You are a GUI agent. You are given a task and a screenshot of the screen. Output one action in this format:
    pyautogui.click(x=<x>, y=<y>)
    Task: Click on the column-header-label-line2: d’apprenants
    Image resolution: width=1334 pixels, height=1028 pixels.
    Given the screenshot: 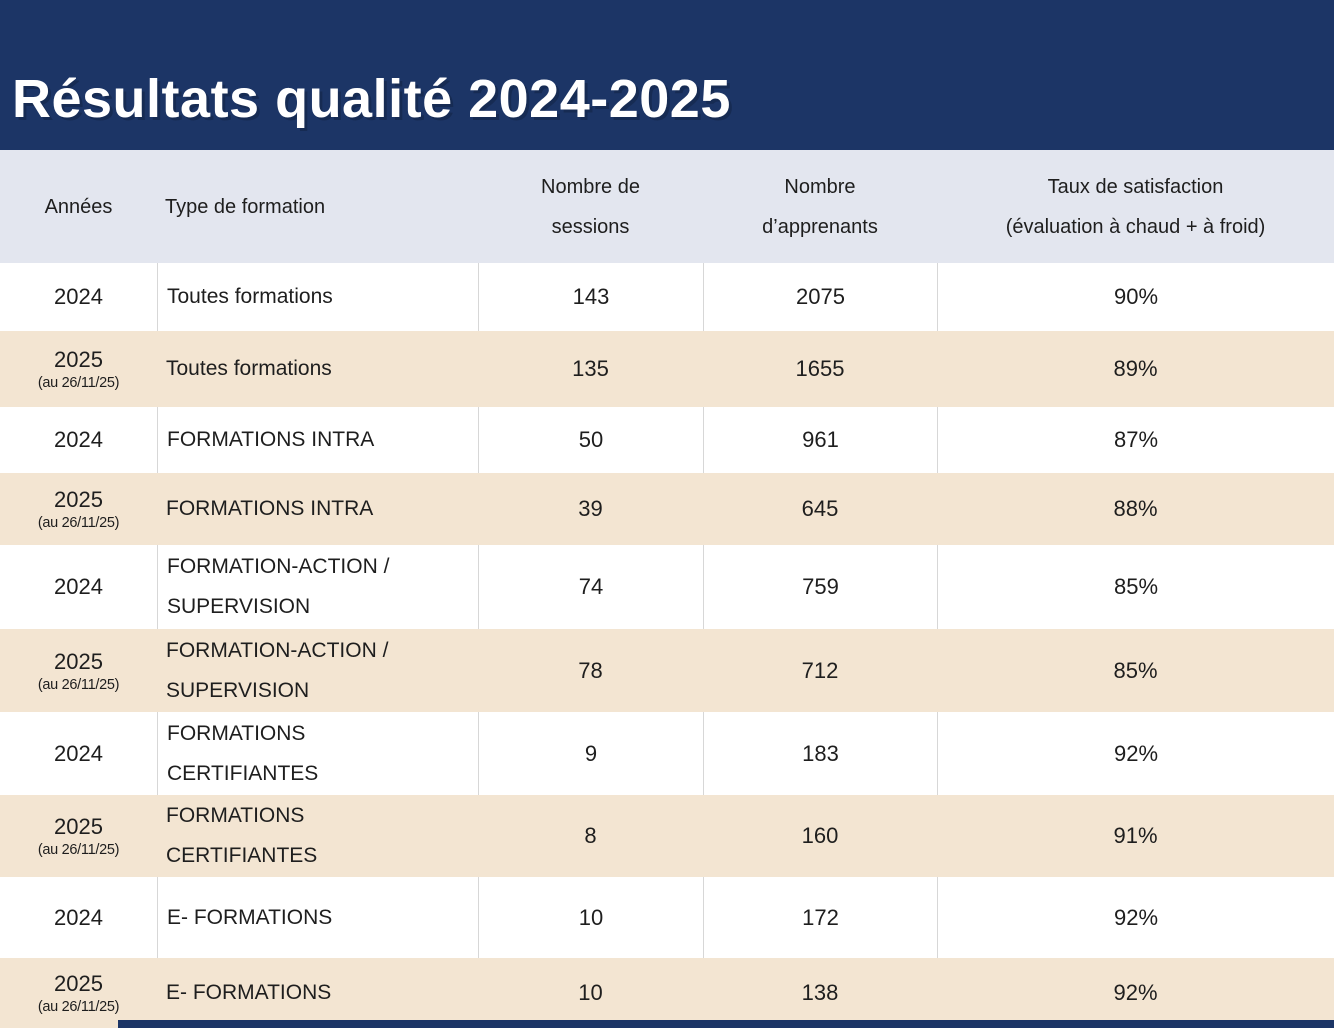 What is the action you would take?
    pyautogui.click(x=820, y=226)
    